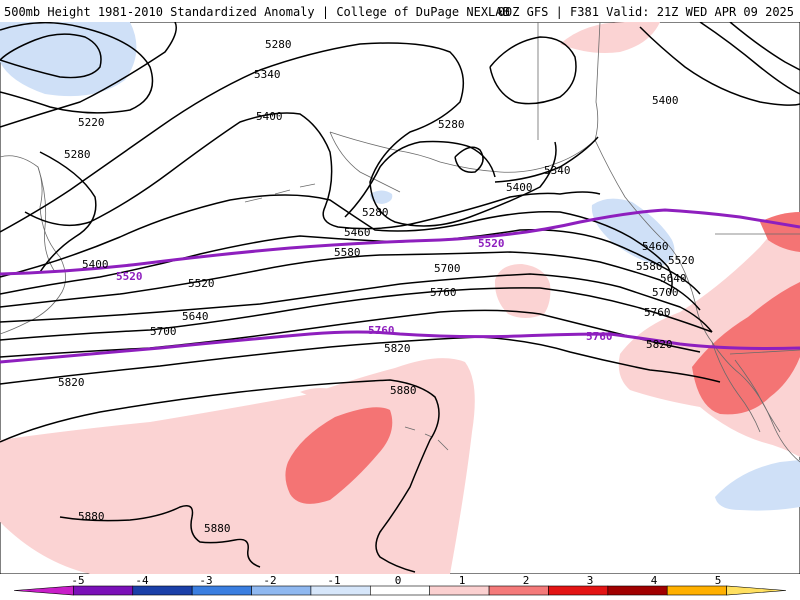  Describe the element at coordinates (546, 159) in the screenshot. I see `contour-5400-alaska` at that location.